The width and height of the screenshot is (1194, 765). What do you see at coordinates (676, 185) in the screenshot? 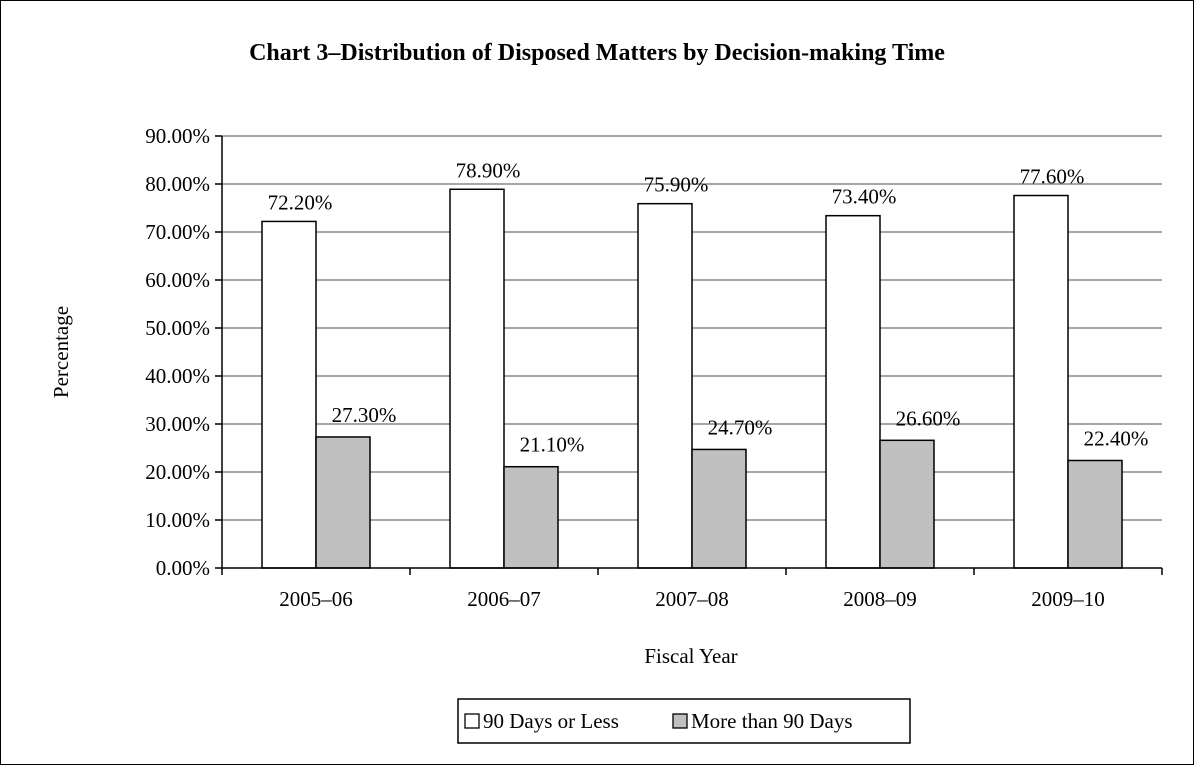
I see `data-label: 75.90%` at bounding box center [676, 185].